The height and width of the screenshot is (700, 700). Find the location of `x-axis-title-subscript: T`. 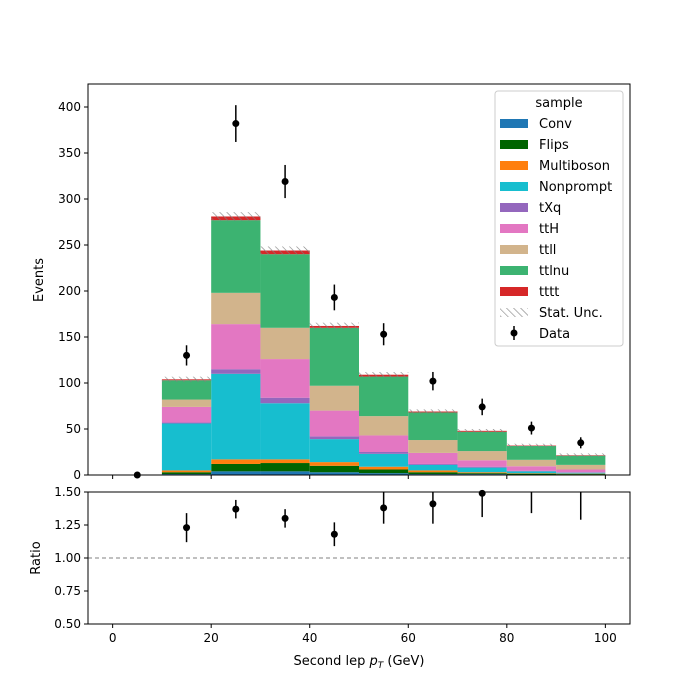

x-axis-title-subscript: T is located at coordinates (381, 666).